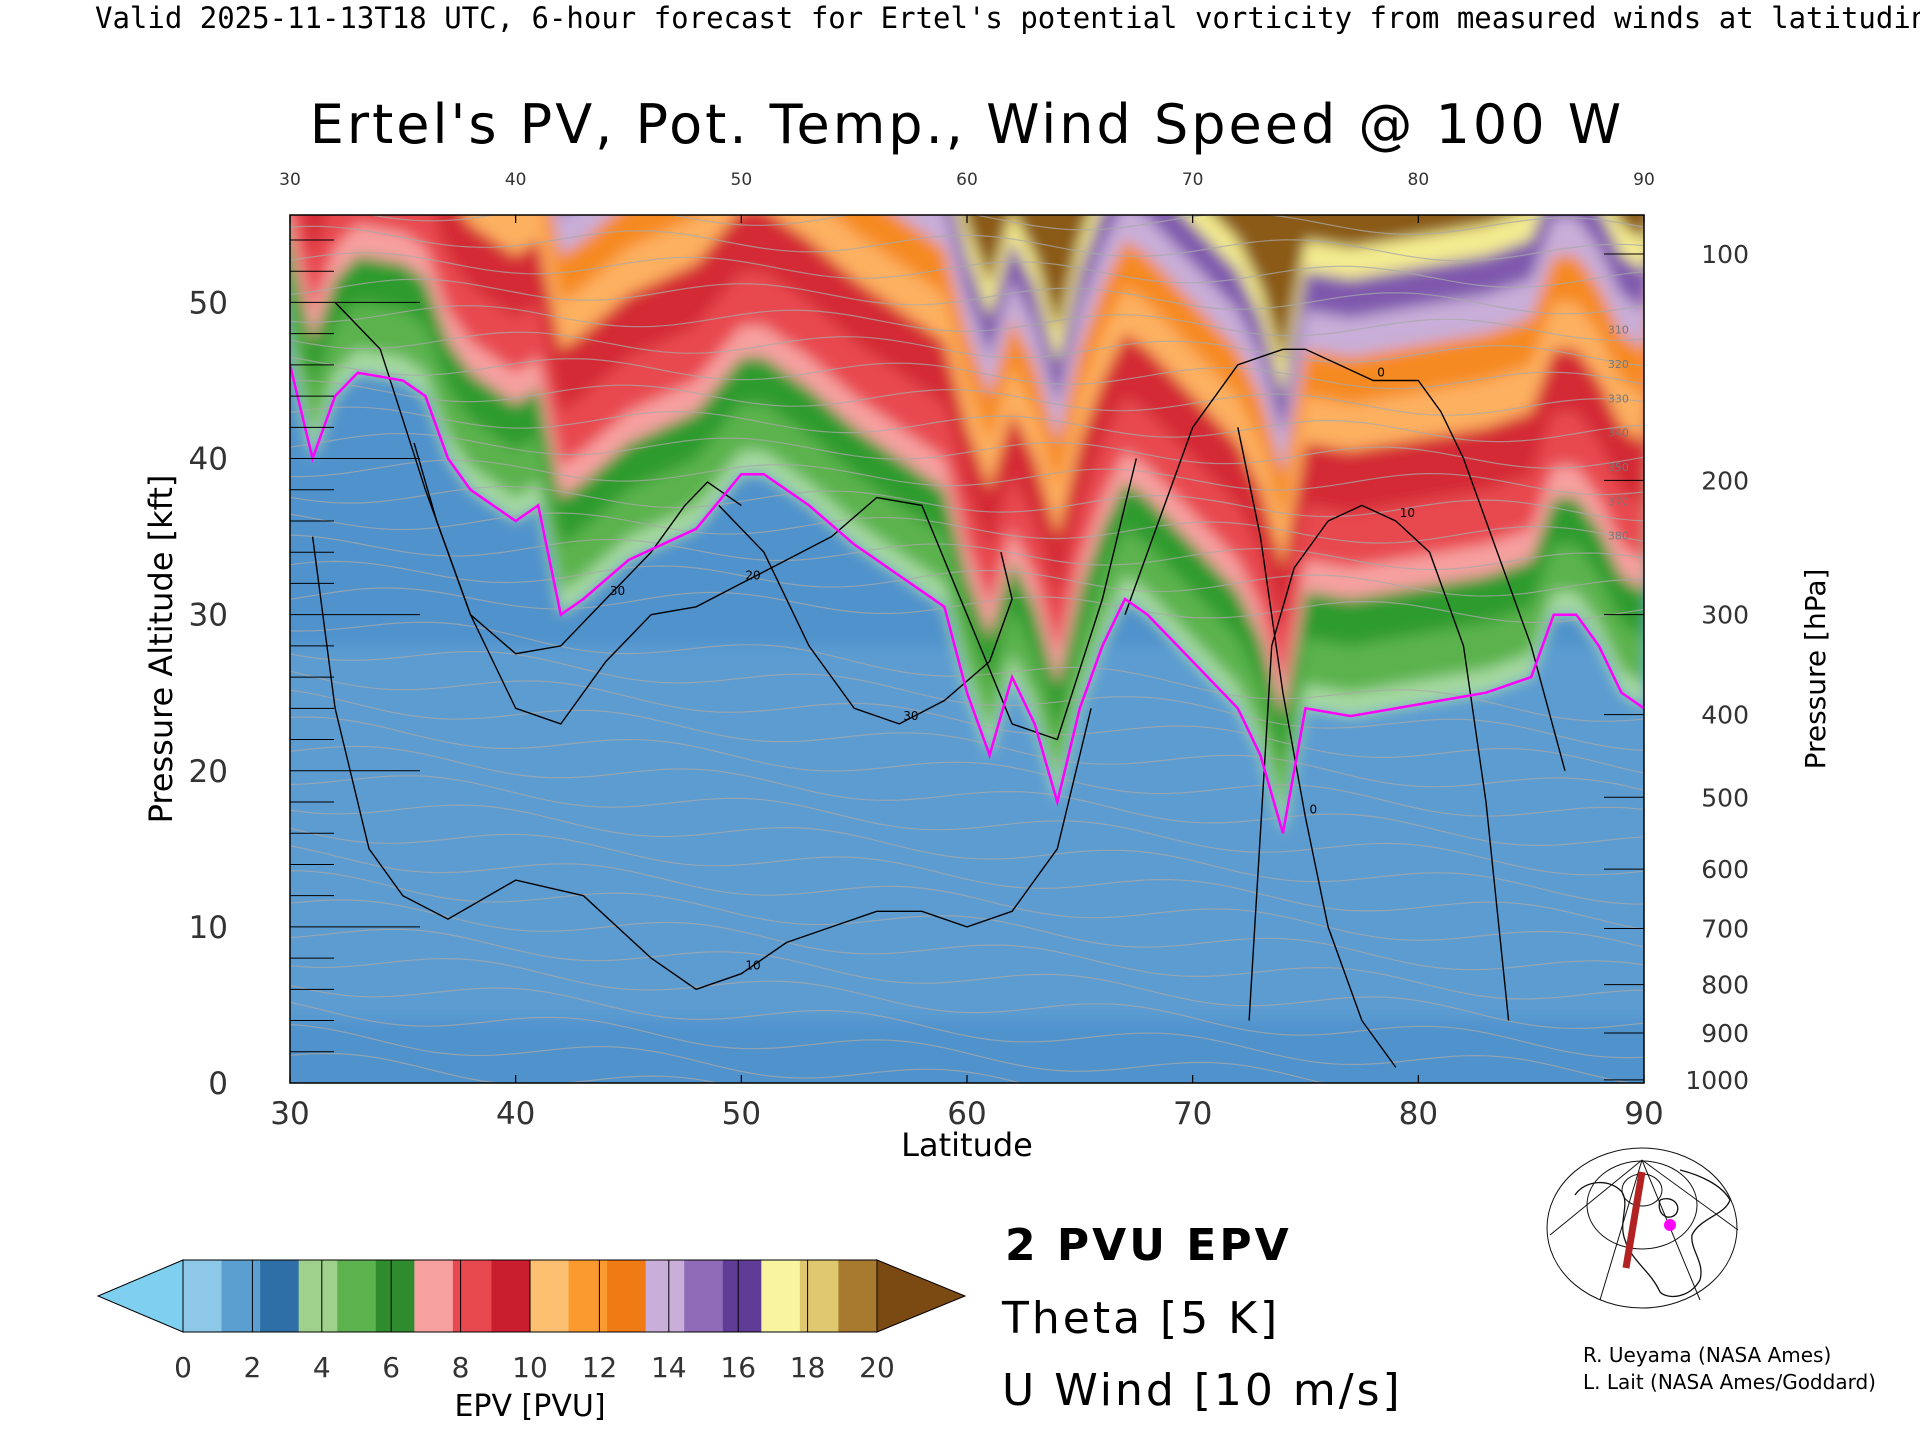 This screenshot has width=1920, height=1440. Describe the element at coordinates (1193, 180) in the screenshot. I see `x-tick-top-label: 70` at that location.